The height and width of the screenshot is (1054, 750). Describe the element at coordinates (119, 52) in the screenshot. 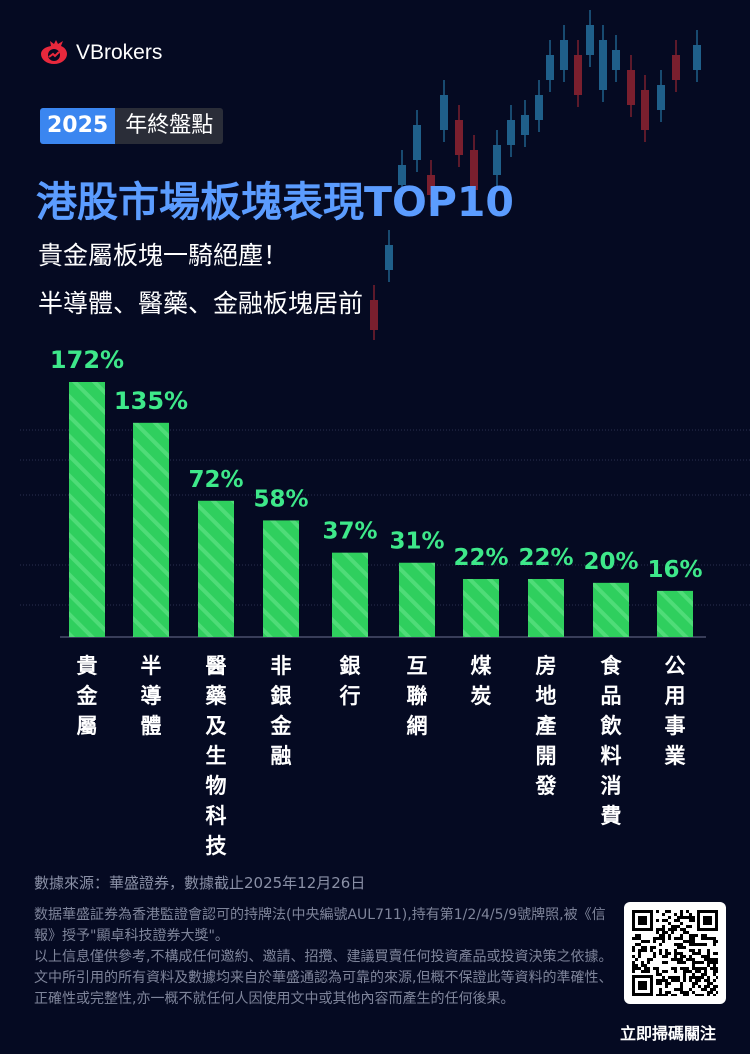

I see `brand-name: VBrokers` at that location.